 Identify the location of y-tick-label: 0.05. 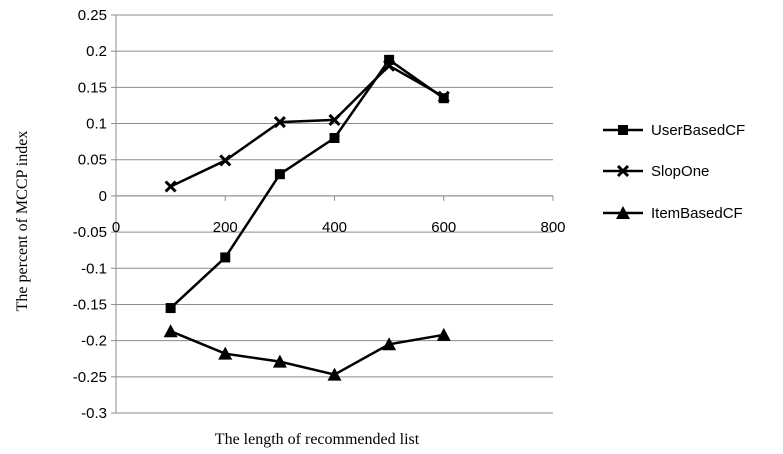
(92, 160).